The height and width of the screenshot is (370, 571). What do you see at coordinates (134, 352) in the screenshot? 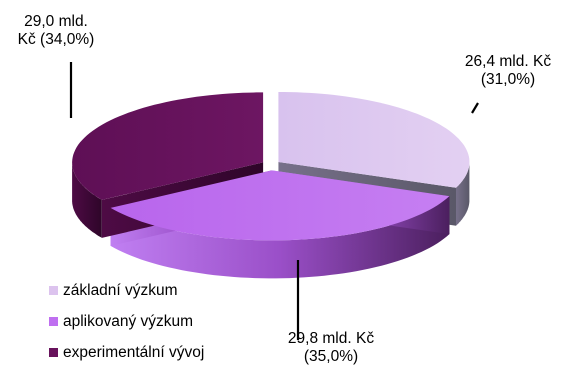
I see `legend-label: experimentální vývoj` at bounding box center [134, 352].